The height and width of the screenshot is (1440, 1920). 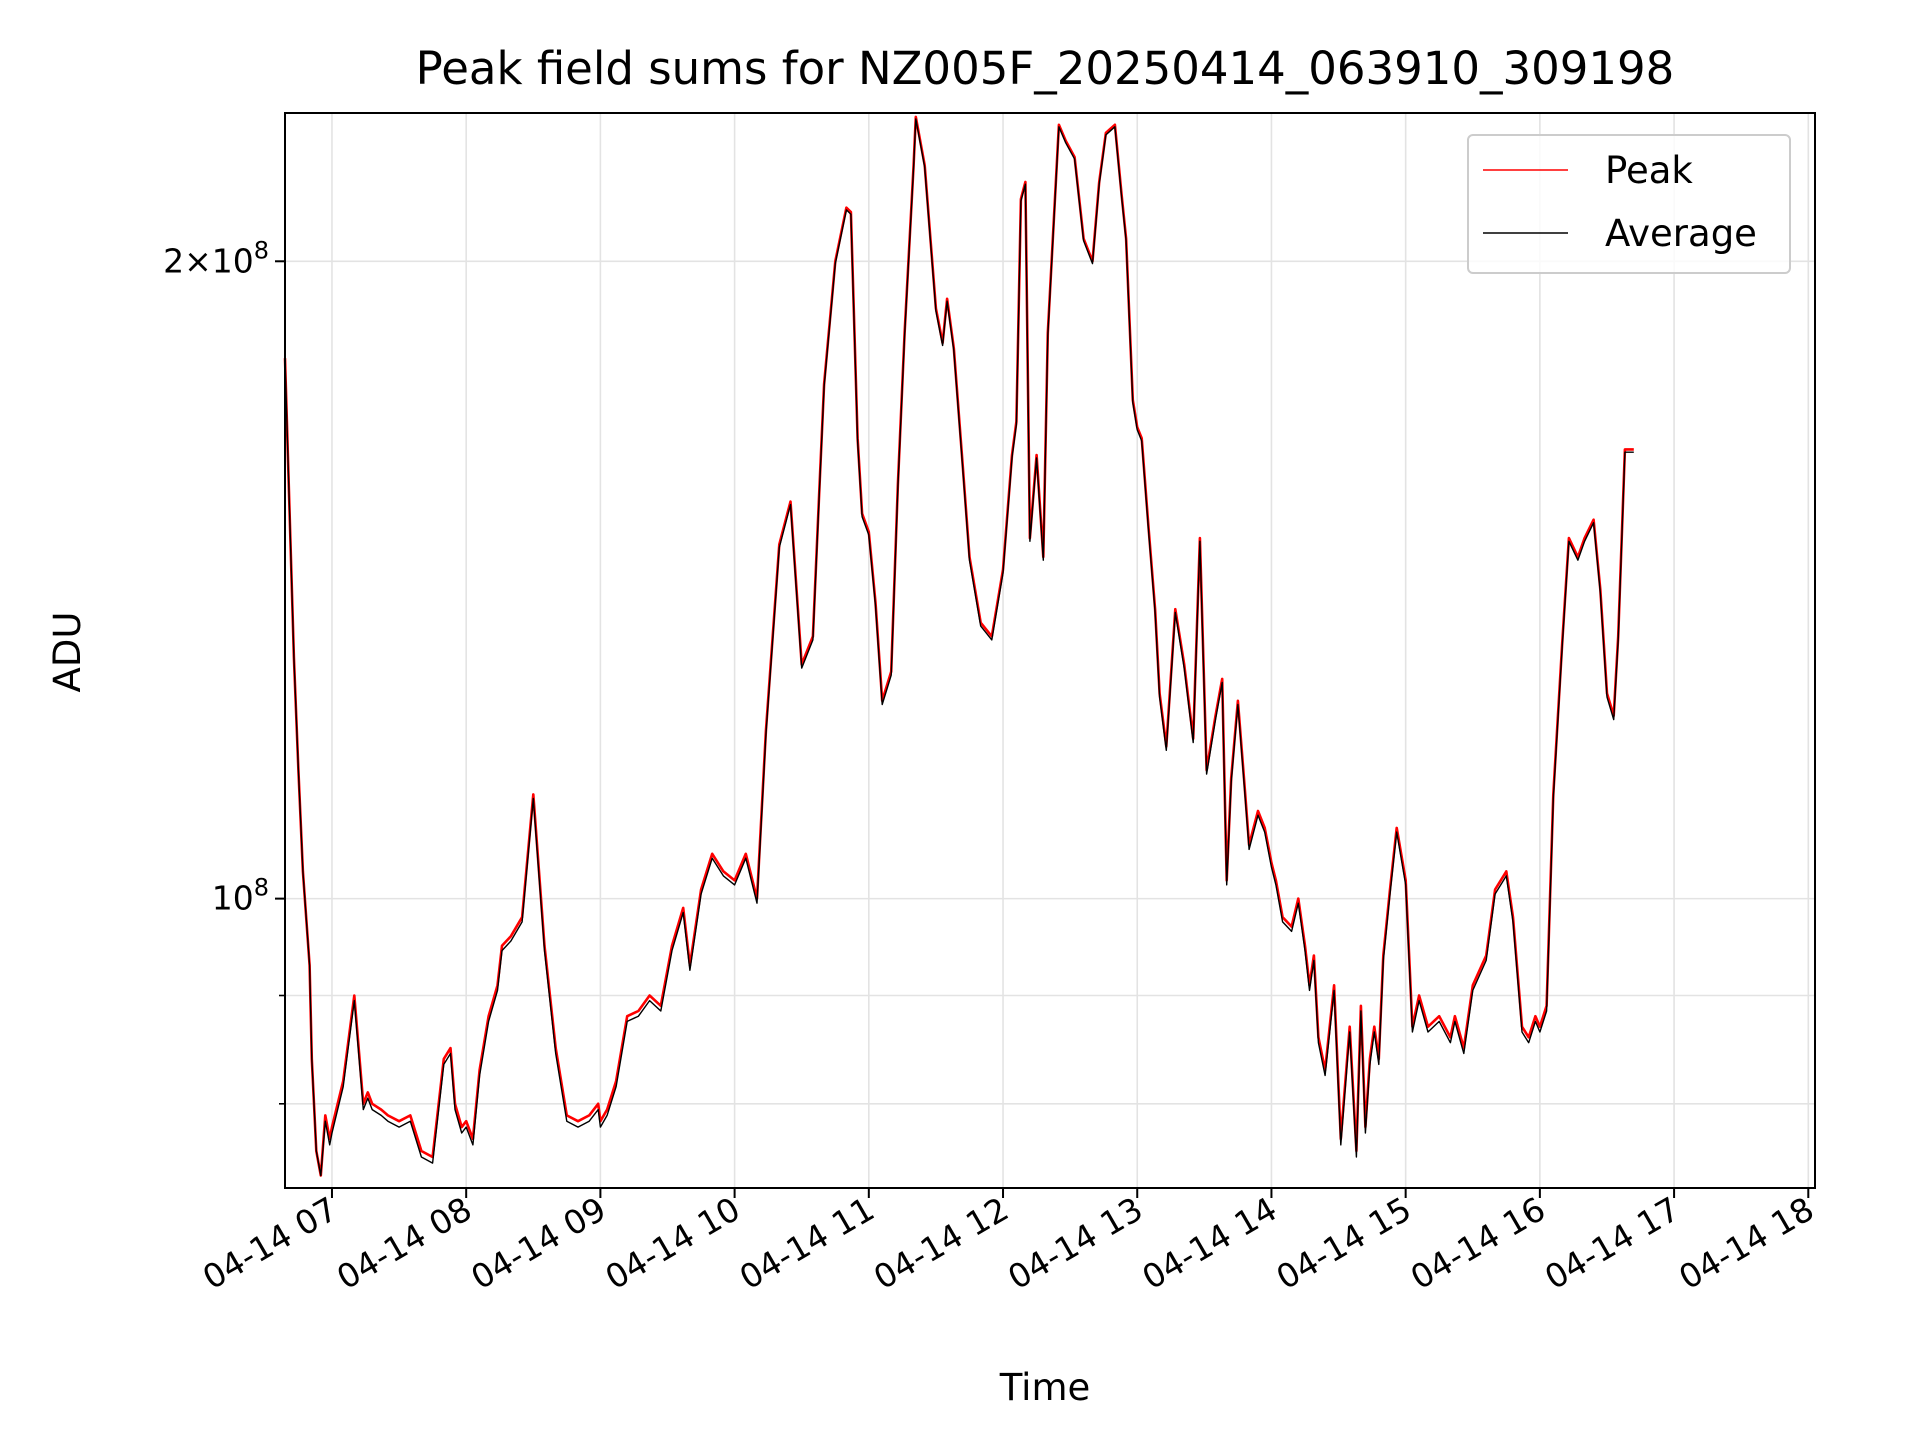 What do you see at coordinates (1681, 233) in the screenshot?
I see `legend-label-average: Average` at bounding box center [1681, 233].